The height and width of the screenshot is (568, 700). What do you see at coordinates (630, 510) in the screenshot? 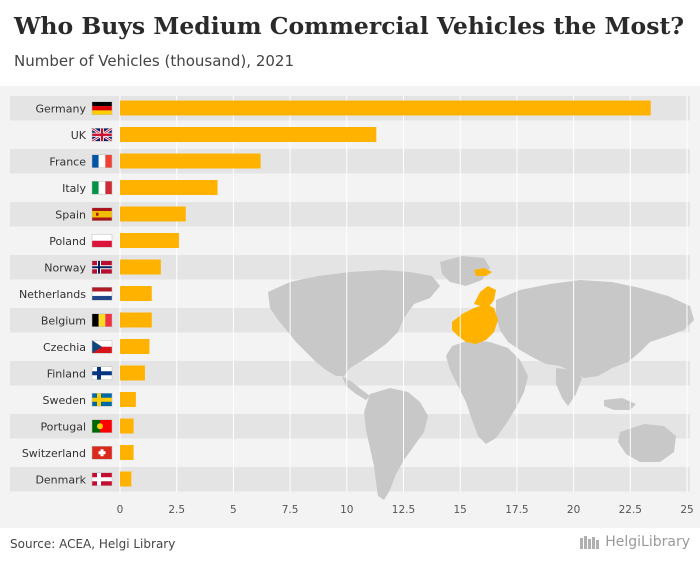
I see `x-tick-label: 22.5` at bounding box center [630, 510].